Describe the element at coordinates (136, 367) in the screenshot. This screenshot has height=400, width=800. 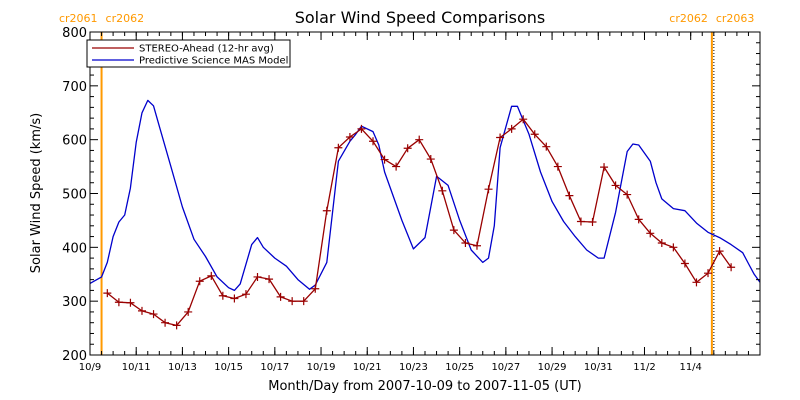
I see `x-tick-label: 10/11` at that location.